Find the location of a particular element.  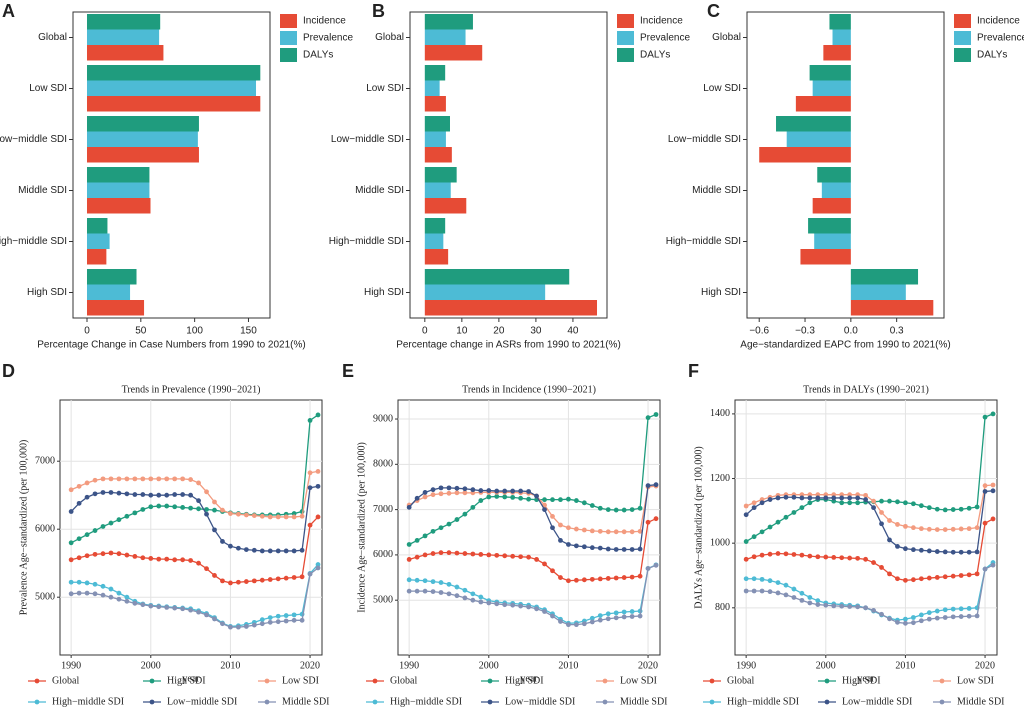

x-tick-label: 30 is located at coordinates (536, 331).